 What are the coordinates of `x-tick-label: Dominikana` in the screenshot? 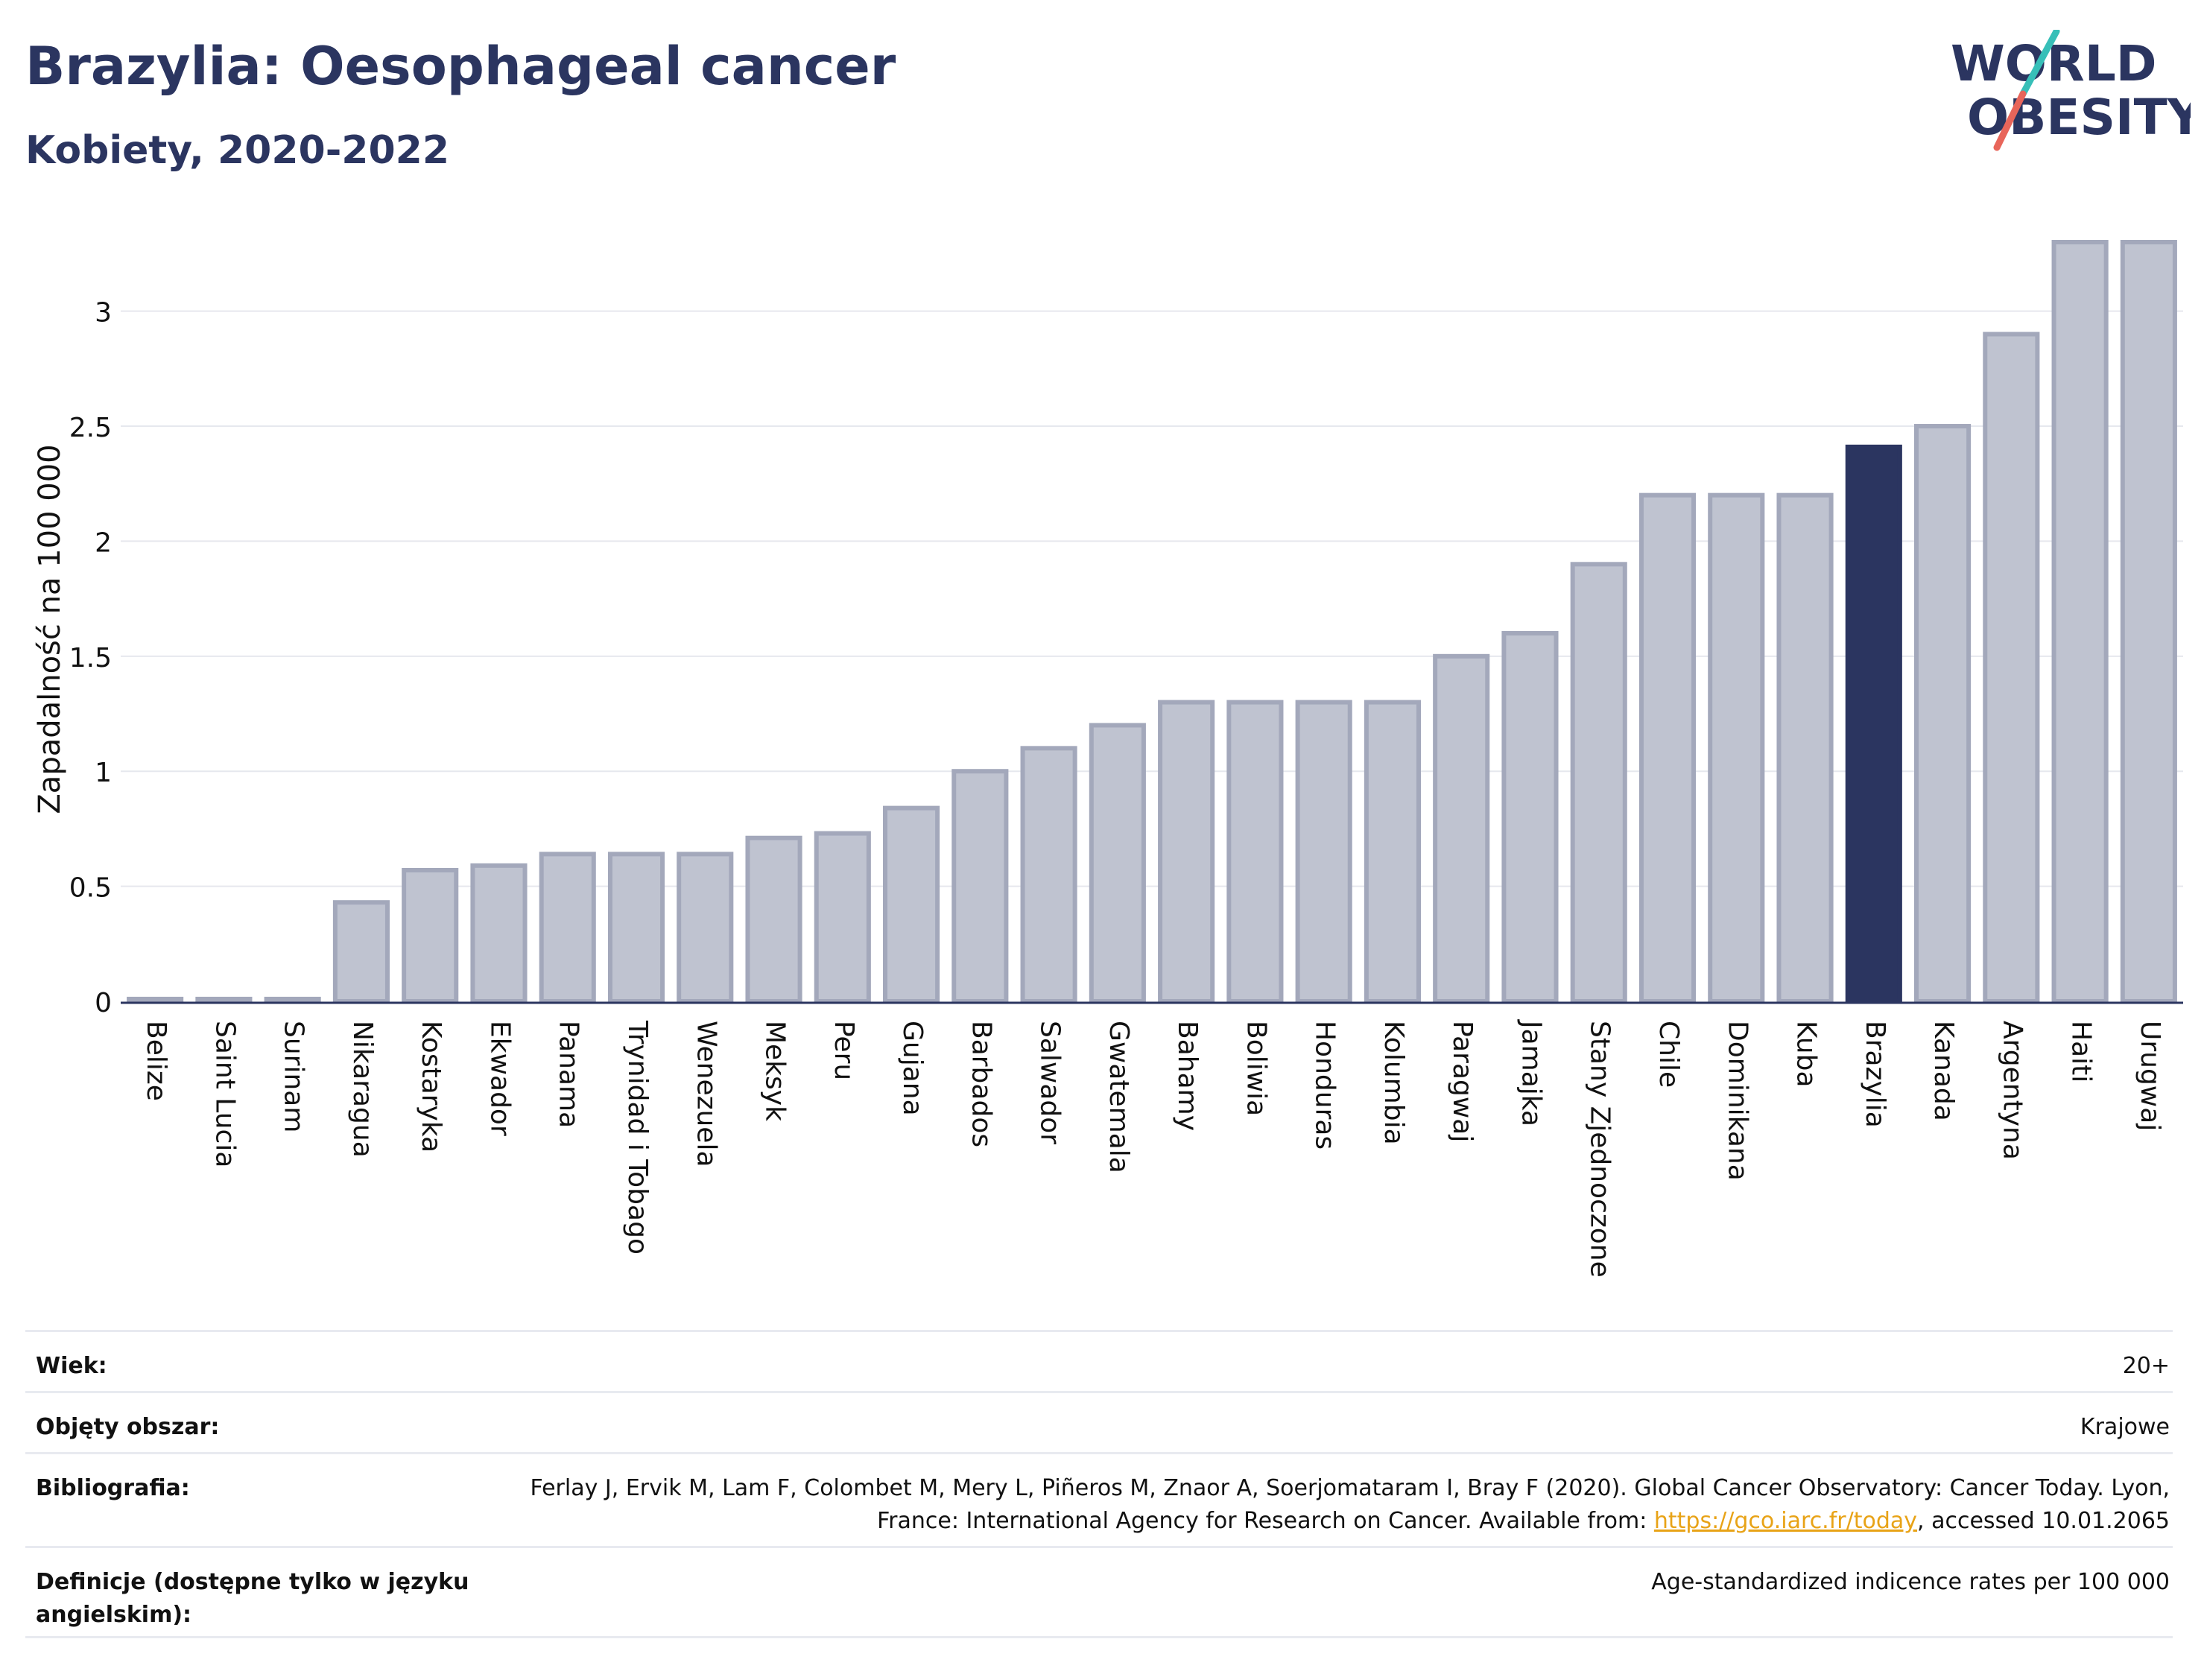 It's located at (1737, 1101).